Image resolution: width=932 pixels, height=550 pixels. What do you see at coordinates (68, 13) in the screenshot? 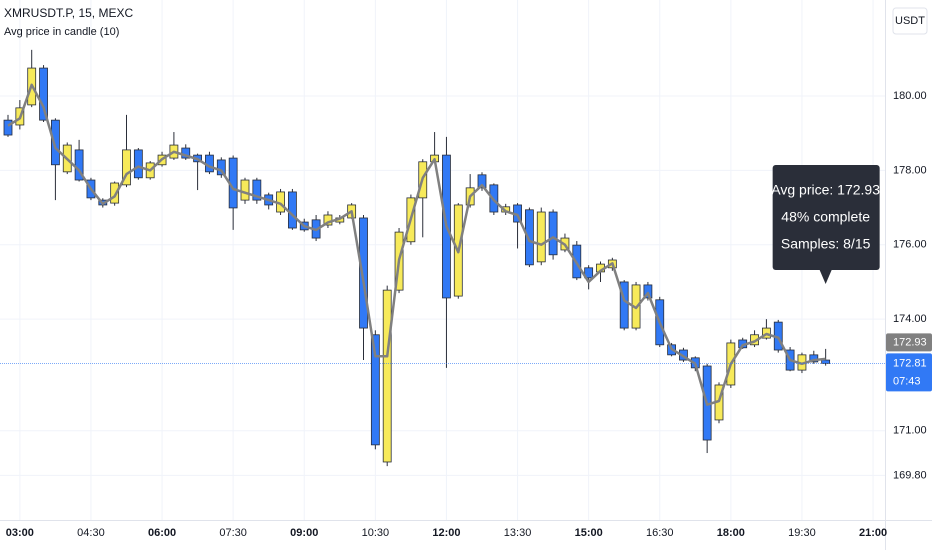
I see `chart-title: XMRUSDT.P, 15, MEXC` at bounding box center [68, 13].